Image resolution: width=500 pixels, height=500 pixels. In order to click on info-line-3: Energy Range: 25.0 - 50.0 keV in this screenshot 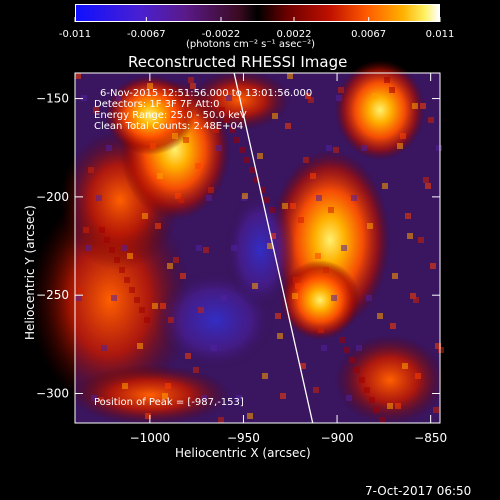, I will do `click(170, 115)`.